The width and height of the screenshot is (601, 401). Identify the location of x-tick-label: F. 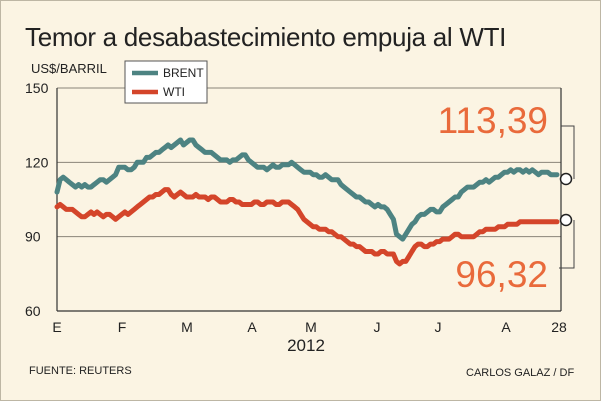
(122, 327).